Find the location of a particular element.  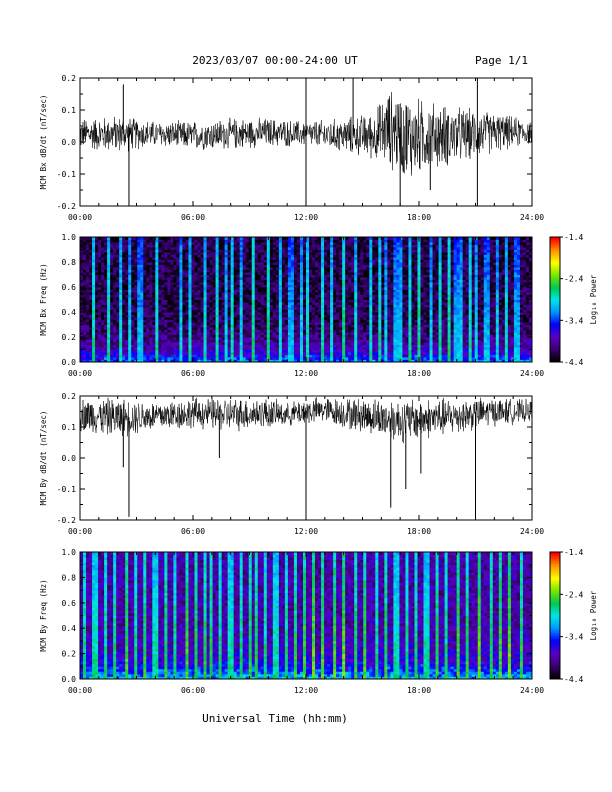

y-axis-label: MCM Bx Freq (Hz) is located at coordinates (43, 299).